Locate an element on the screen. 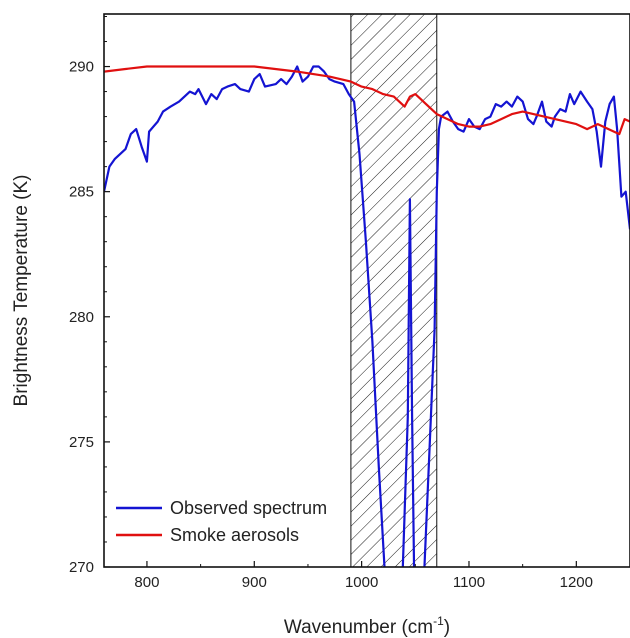 The image size is (630, 638). y-tick-label: 290 is located at coordinates (81, 67).